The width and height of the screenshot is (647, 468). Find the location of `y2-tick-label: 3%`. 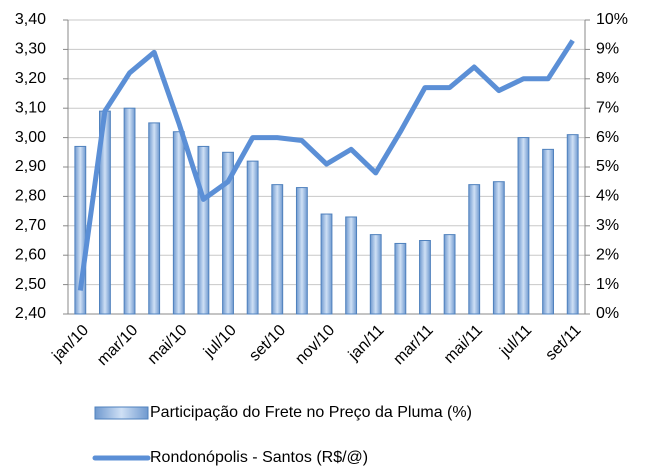

y2-tick-label: 3% is located at coordinates (607, 225).